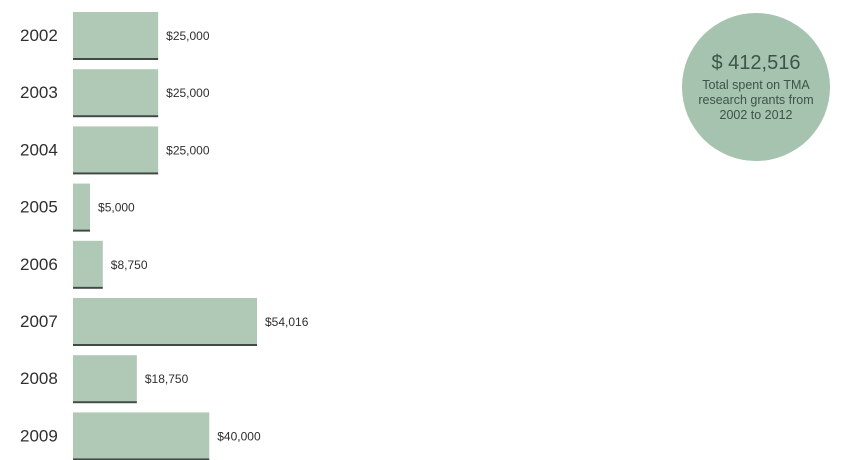 The image size is (857, 460). What do you see at coordinates (39, 92) in the screenshot?
I see `year-label: 2003` at bounding box center [39, 92].